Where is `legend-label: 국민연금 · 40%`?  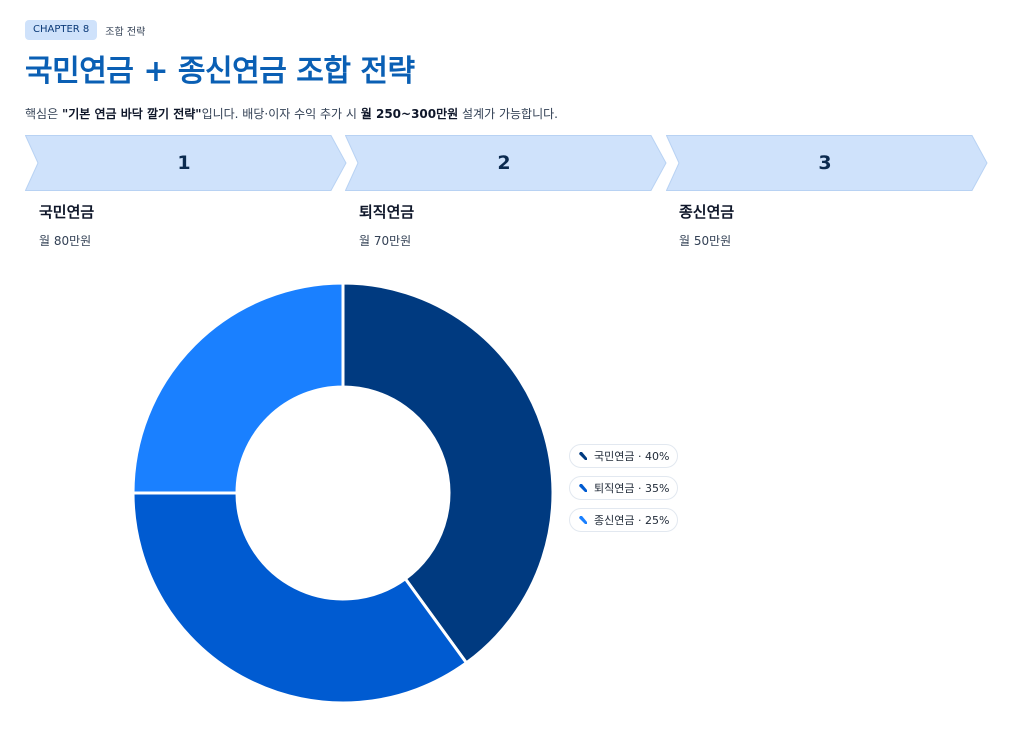
legend-label: 국민연금 · 40% is located at coordinates (632, 456).